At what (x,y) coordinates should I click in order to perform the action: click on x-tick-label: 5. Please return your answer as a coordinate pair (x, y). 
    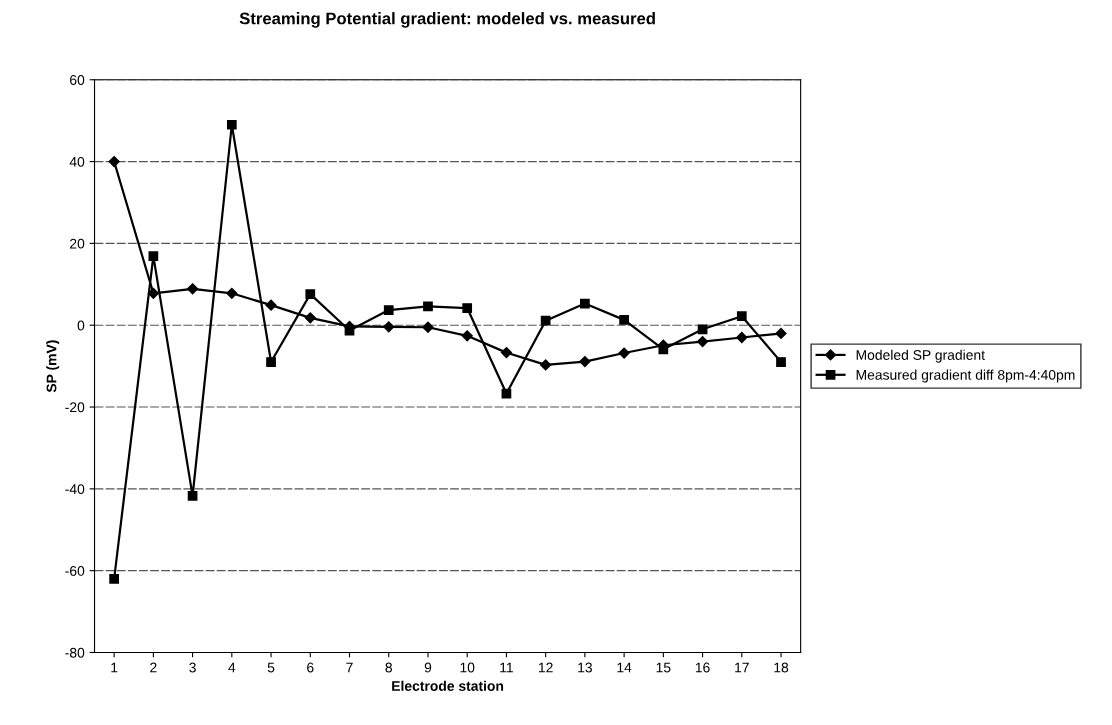
    Looking at the image, I should click on (271, 667).